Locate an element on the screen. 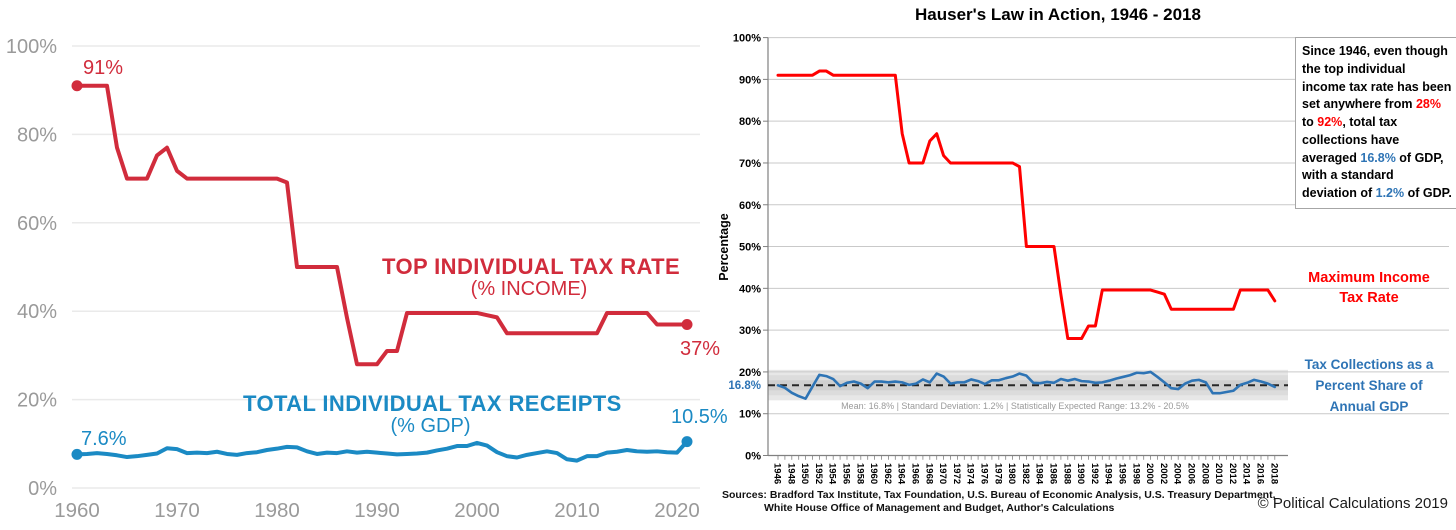 The image size is (1456, 530). svg-text: 1968 is located at coordinates (928, 473).